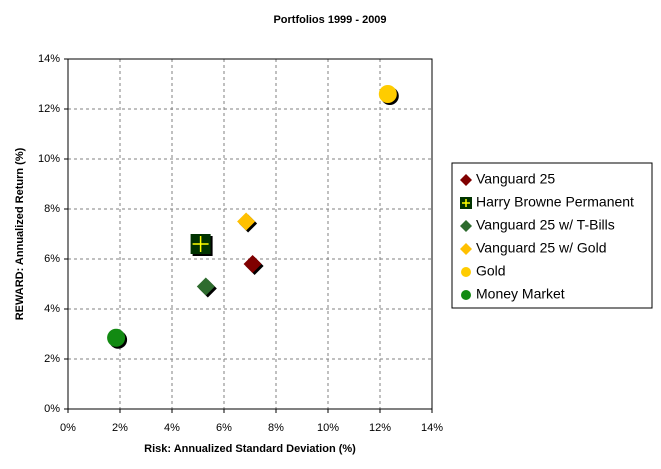 This screenshot has height=469, width=661. Describe the element at coordinates (200, 244) in the screenshot. I see `point-cross` at that location.